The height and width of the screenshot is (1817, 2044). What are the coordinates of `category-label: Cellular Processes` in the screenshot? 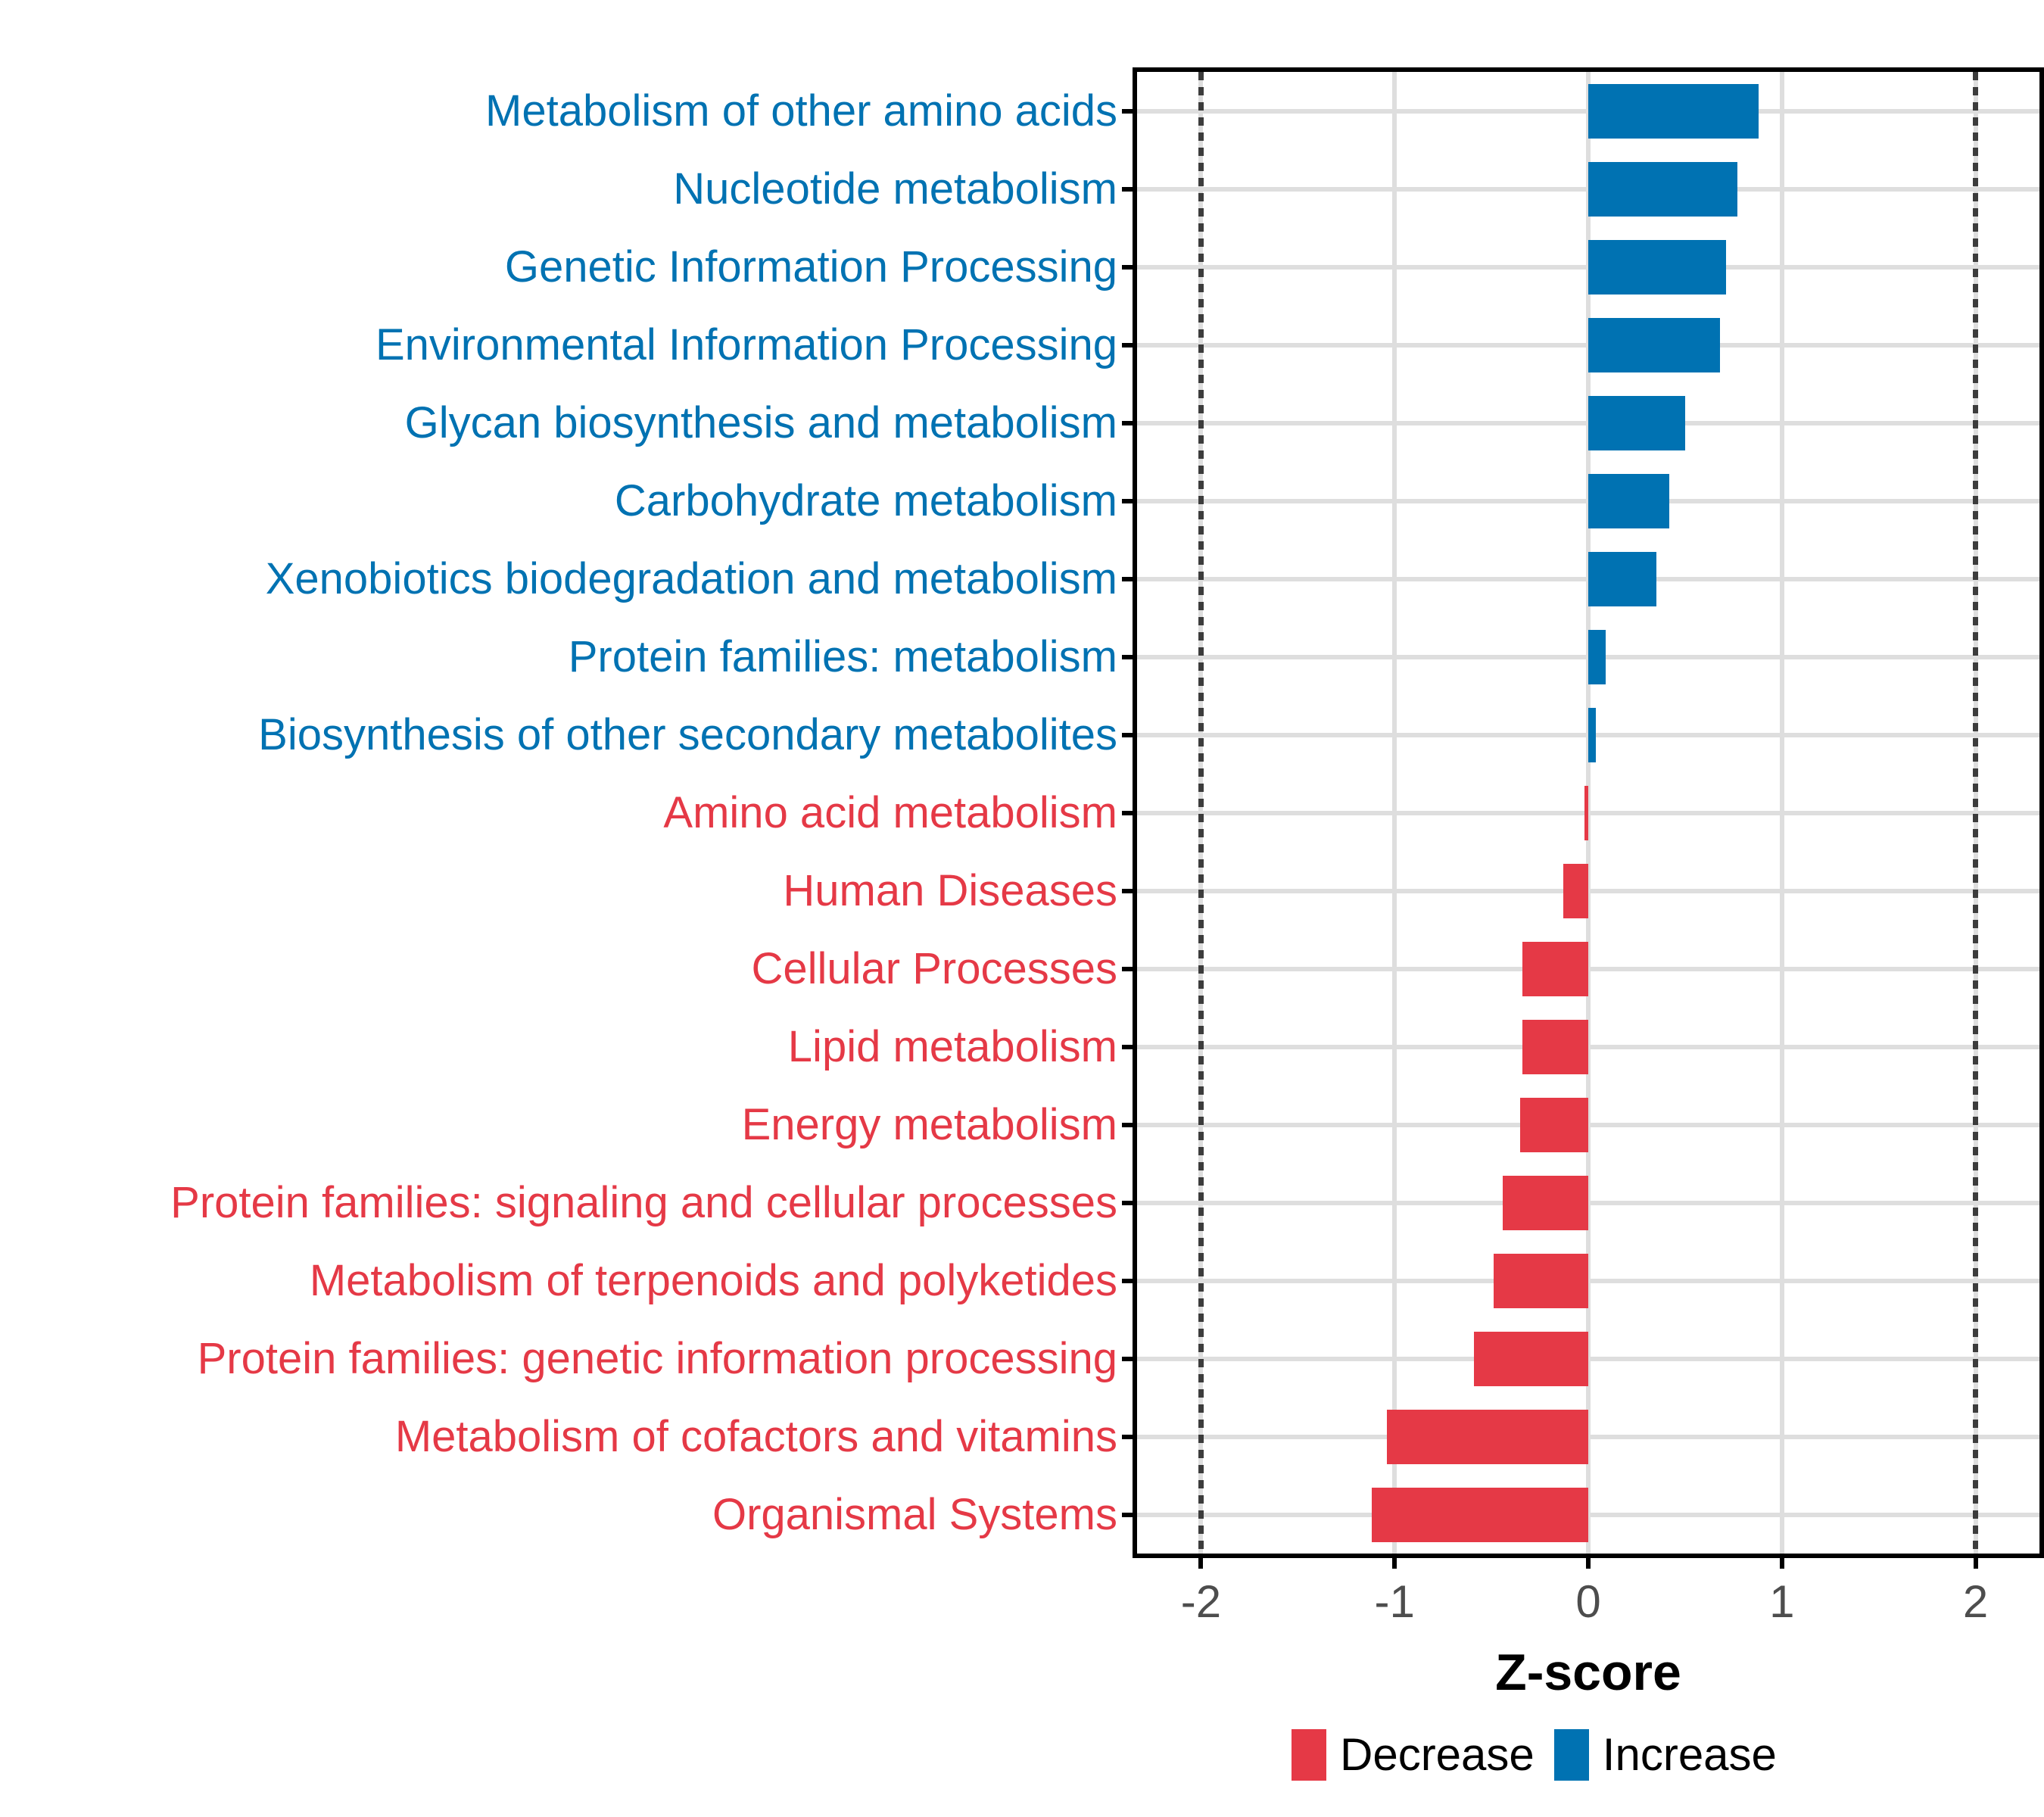 It's located at (934, 968).